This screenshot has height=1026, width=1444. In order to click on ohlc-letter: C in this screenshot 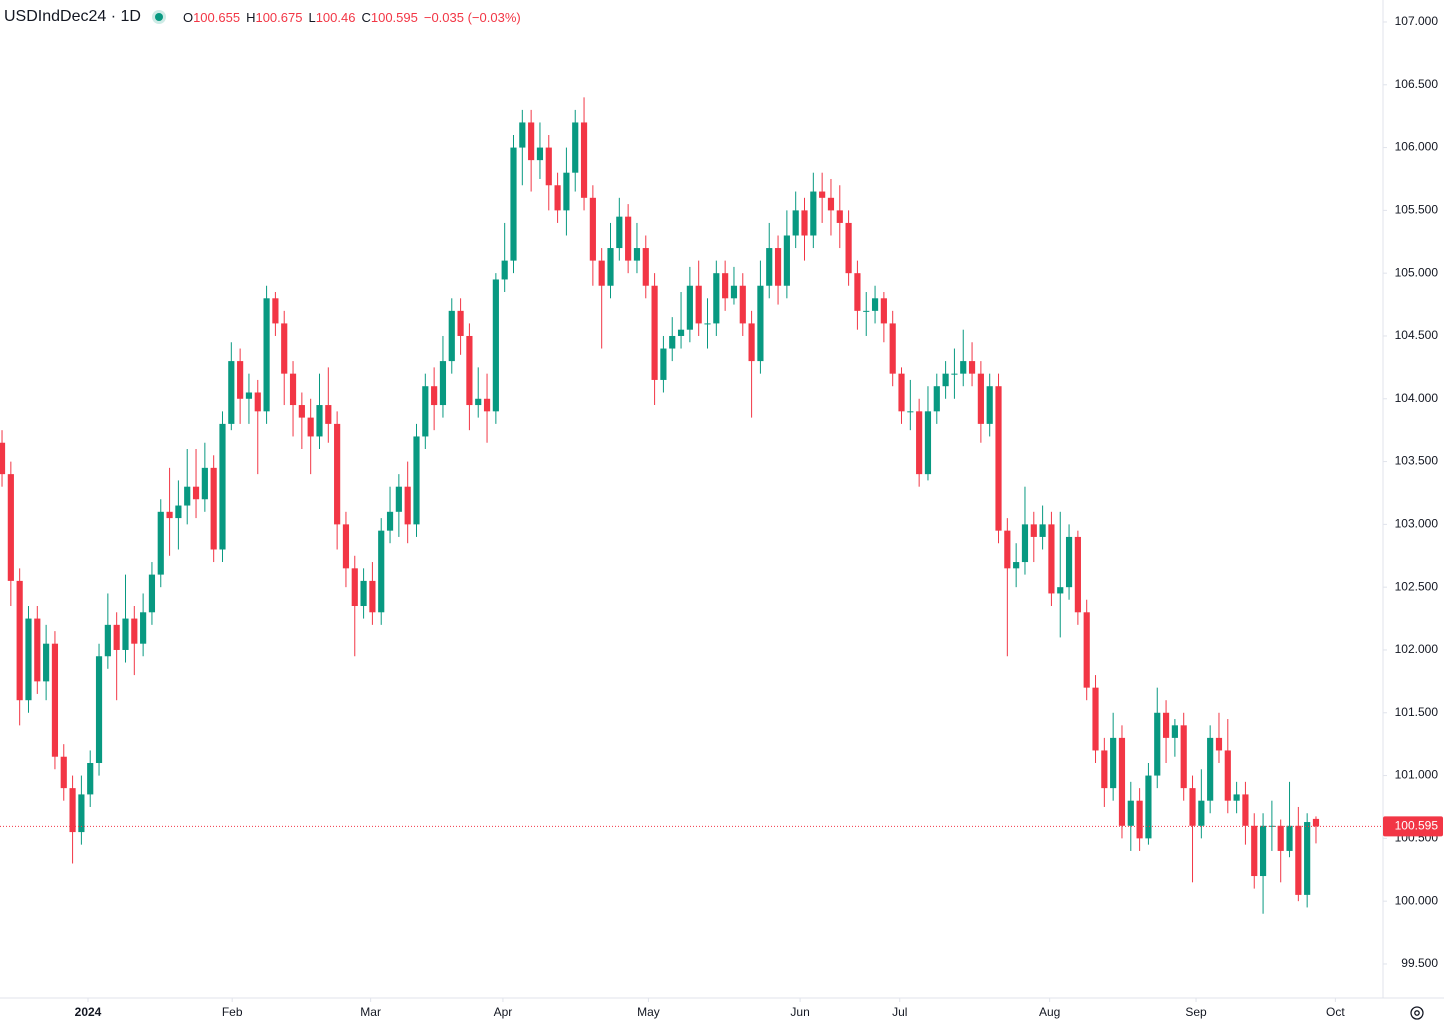, I will do `click(366, 17)`.